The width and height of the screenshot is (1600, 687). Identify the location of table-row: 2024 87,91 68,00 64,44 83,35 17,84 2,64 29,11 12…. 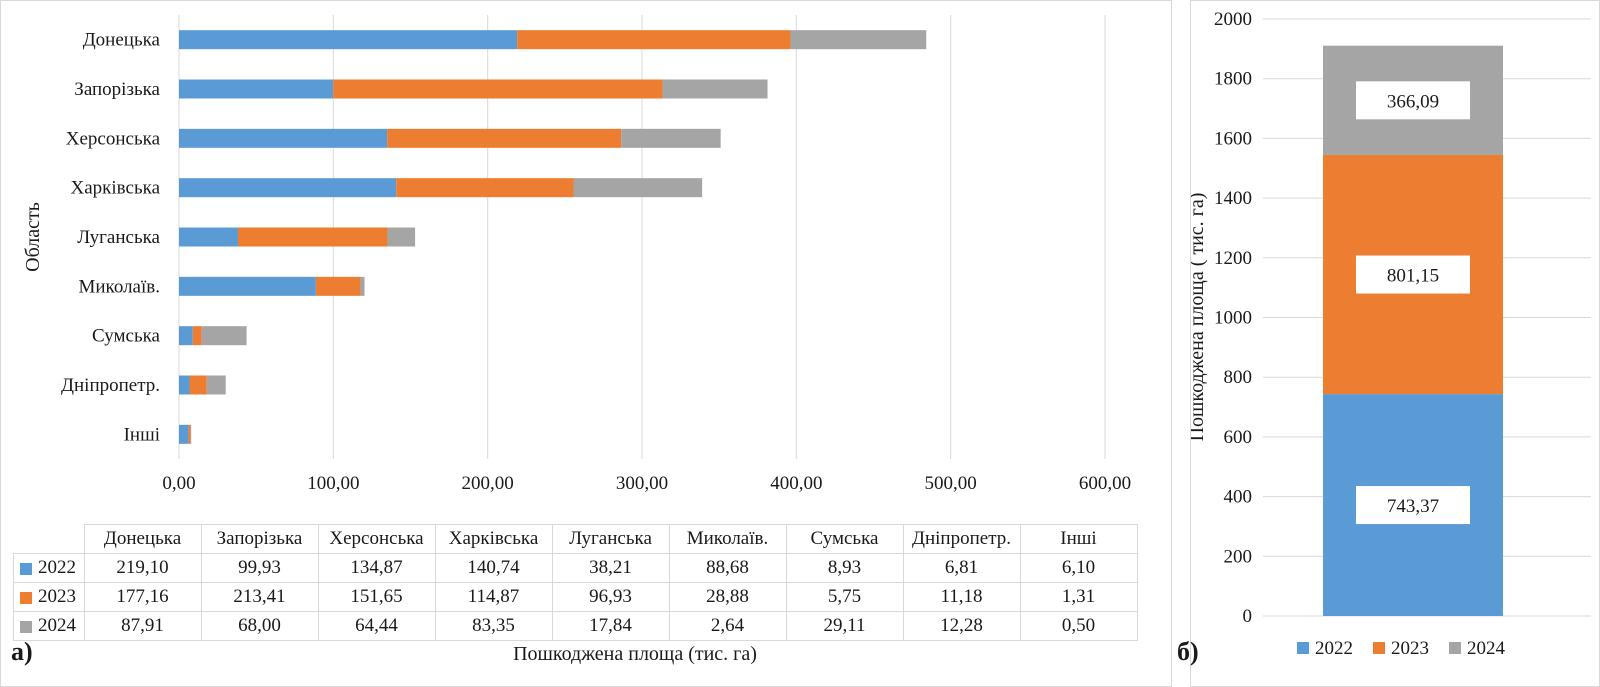
(575, 626).